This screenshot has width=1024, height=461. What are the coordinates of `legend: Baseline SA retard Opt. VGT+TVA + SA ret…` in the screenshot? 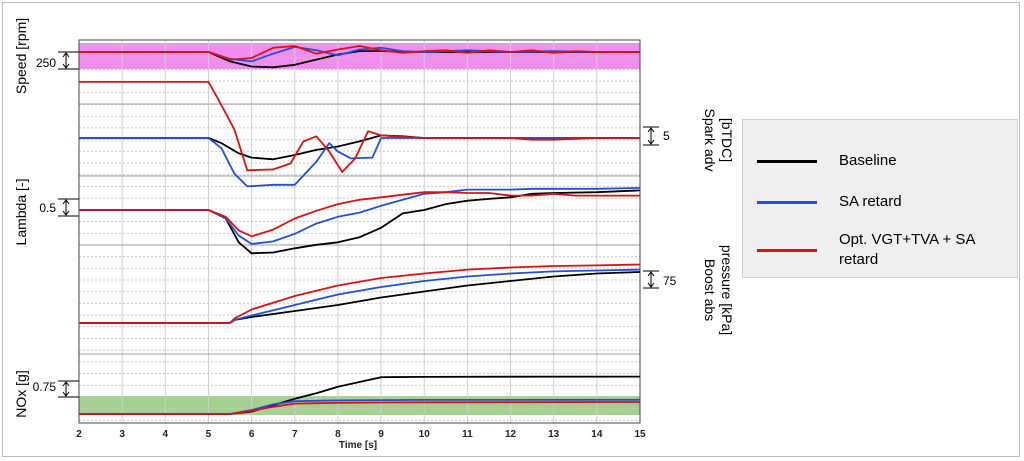 It's located at (880, 198).